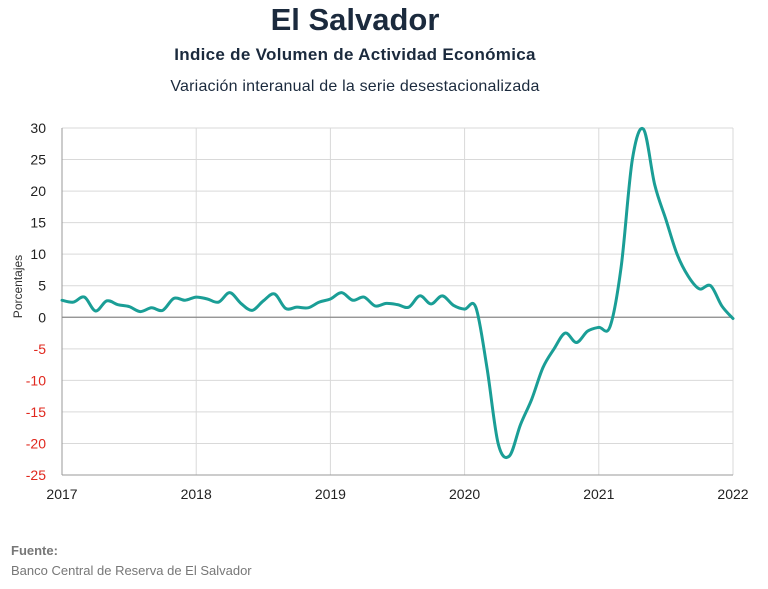  Describe the element at coordinates (38, 160) in the screenshot. I see `y-tick-label: 25` at that location.